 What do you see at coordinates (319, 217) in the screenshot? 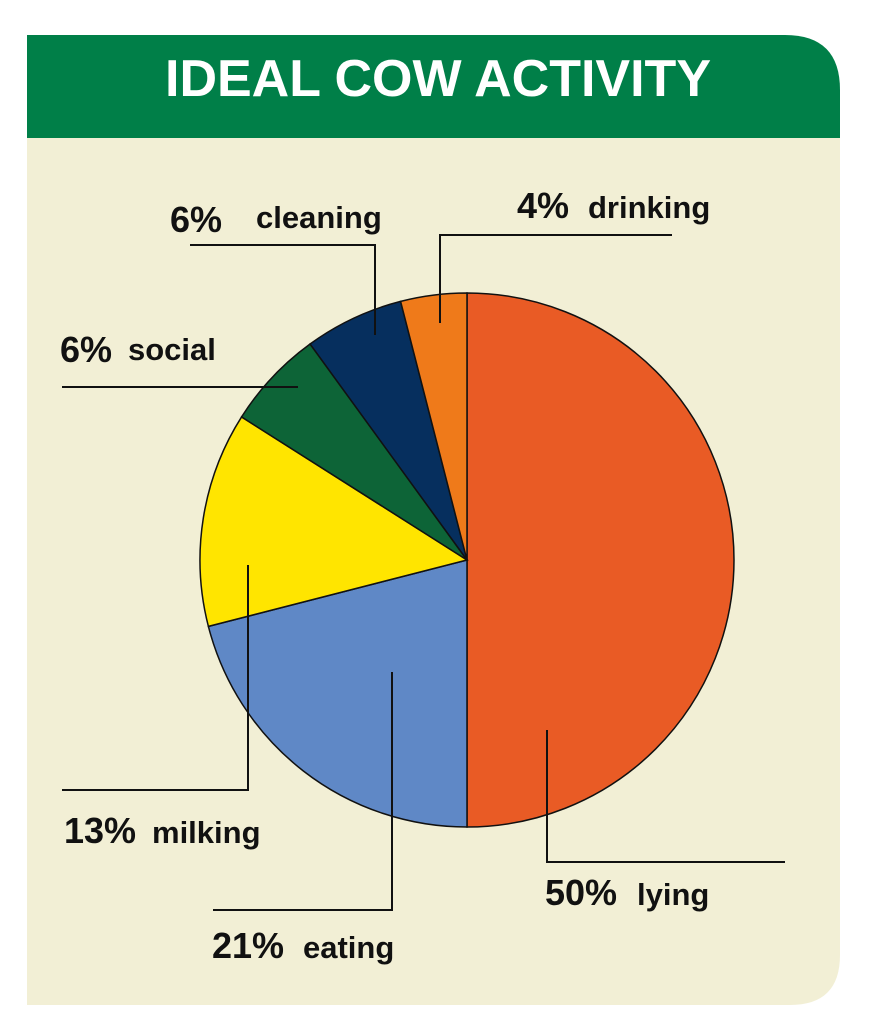
I see `category-label: cleaning` at bounding box center [319, 217].